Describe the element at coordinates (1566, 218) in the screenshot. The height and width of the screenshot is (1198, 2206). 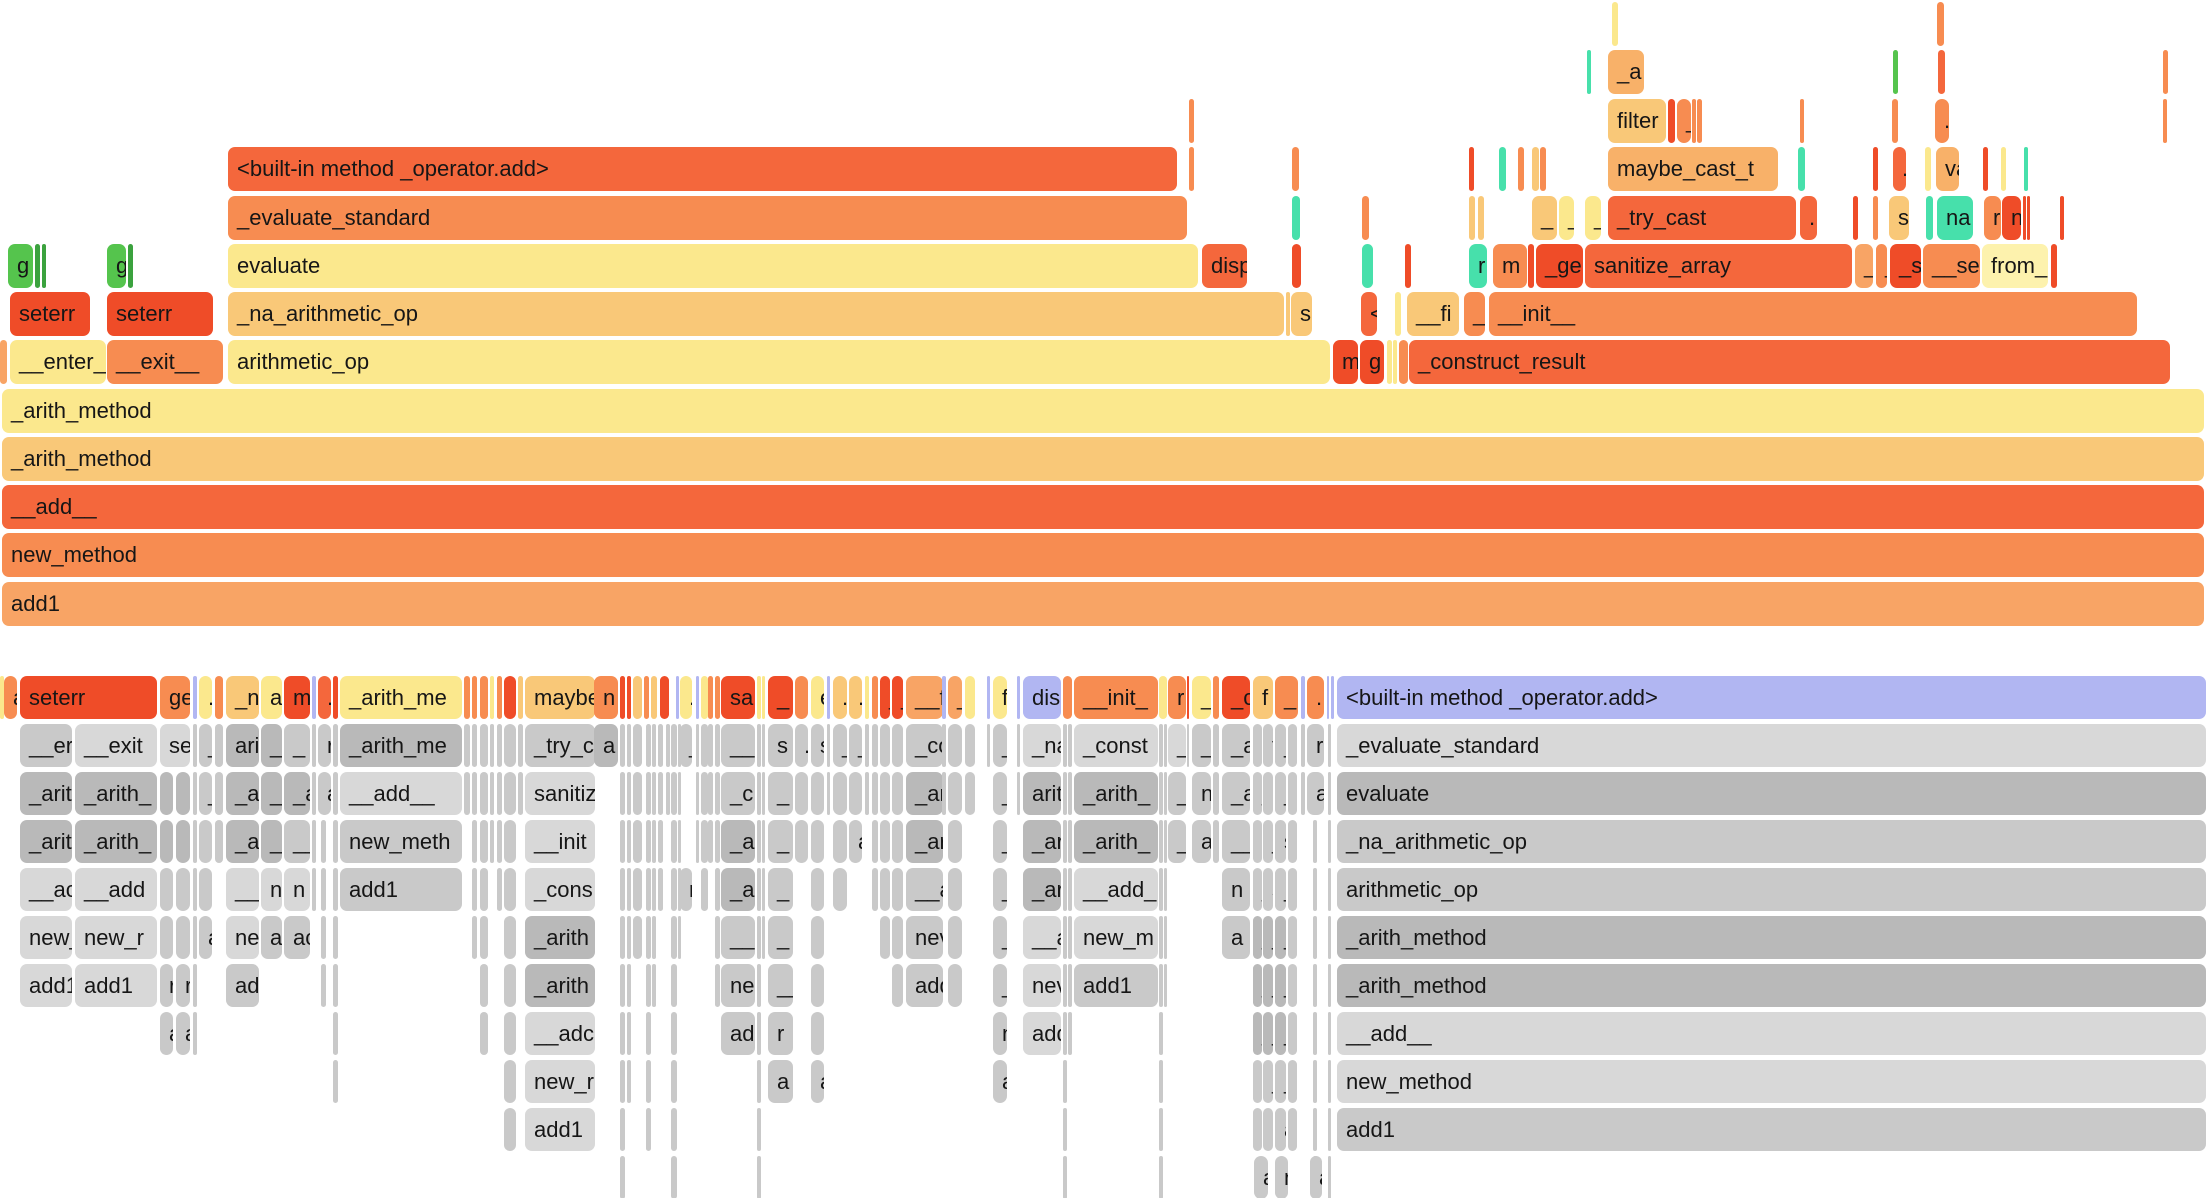
I see `frame-bar: _` at that location.